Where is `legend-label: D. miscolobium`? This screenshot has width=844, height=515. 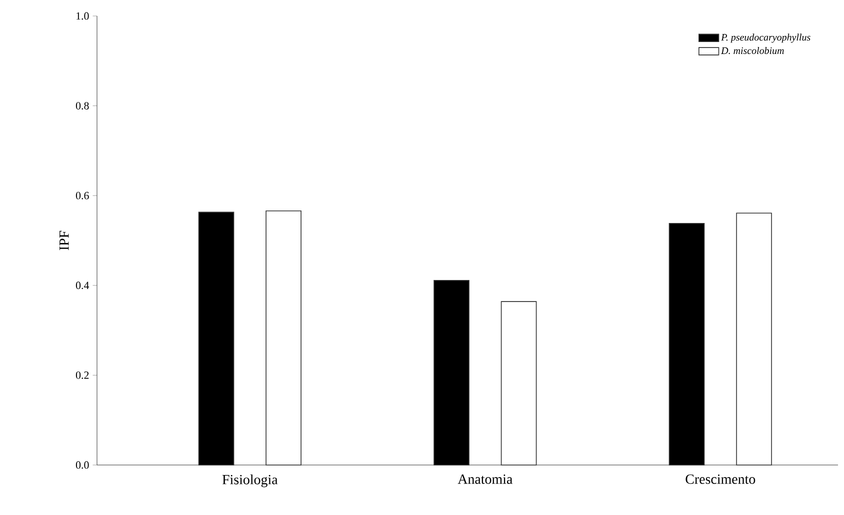 legend-label: D. miscolobium is located at coordinates (752, 50).